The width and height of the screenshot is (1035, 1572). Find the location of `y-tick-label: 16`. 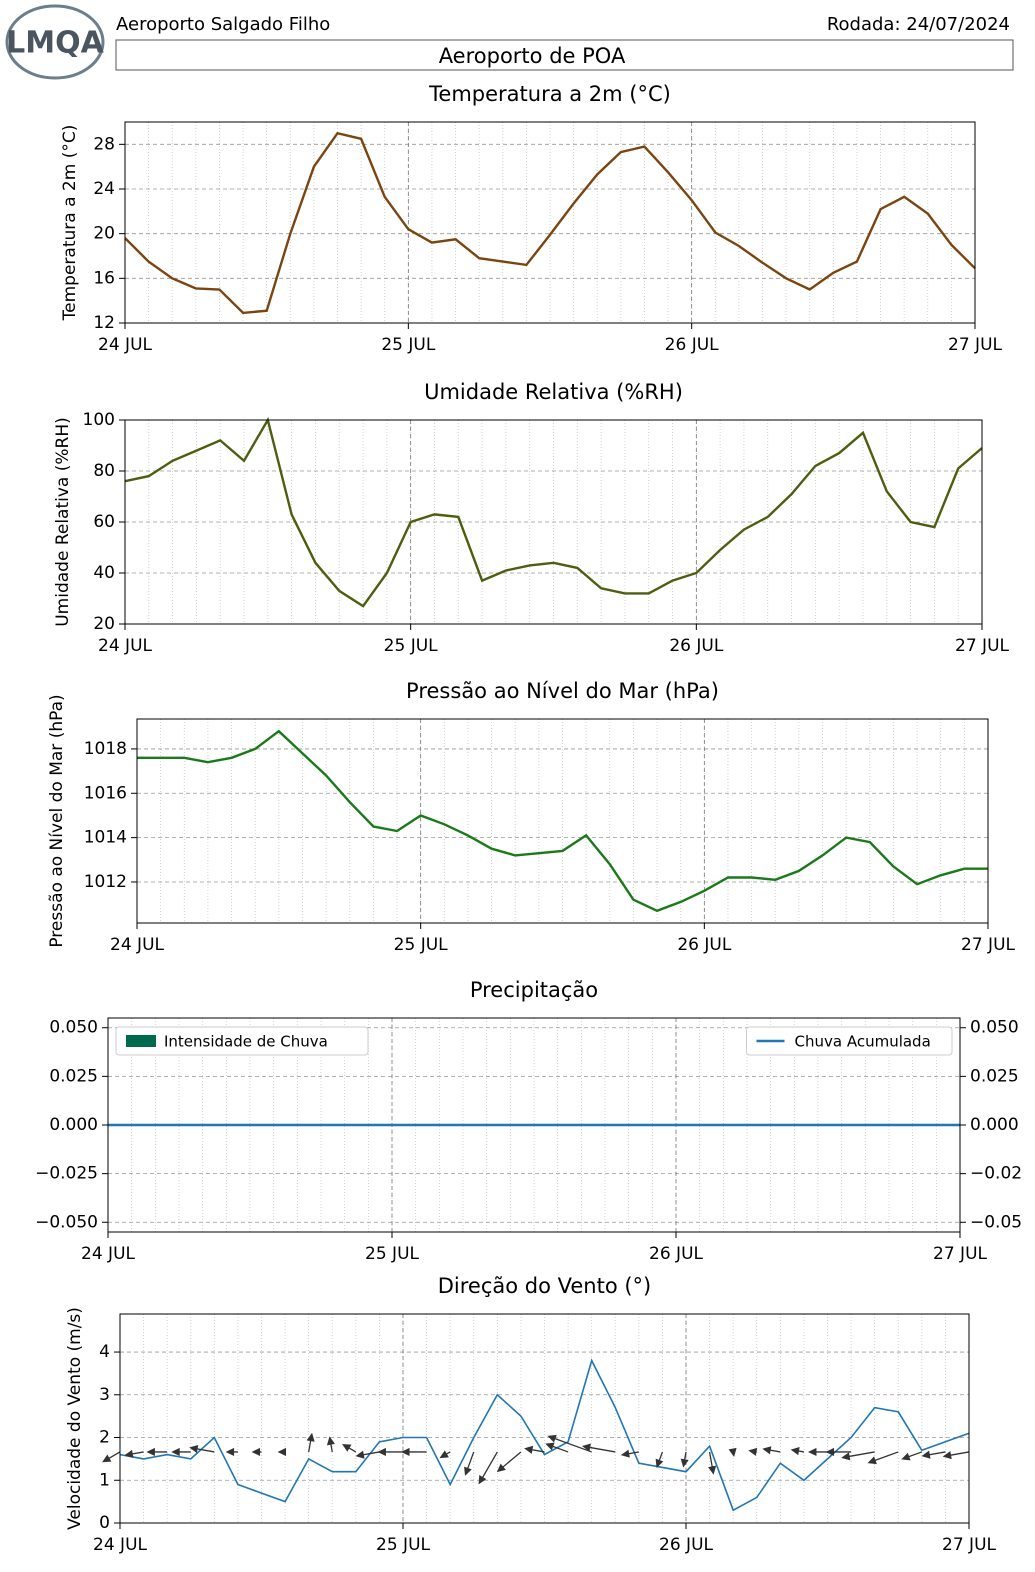

y-tick-label: 16 is located at coordinates (104, 278).